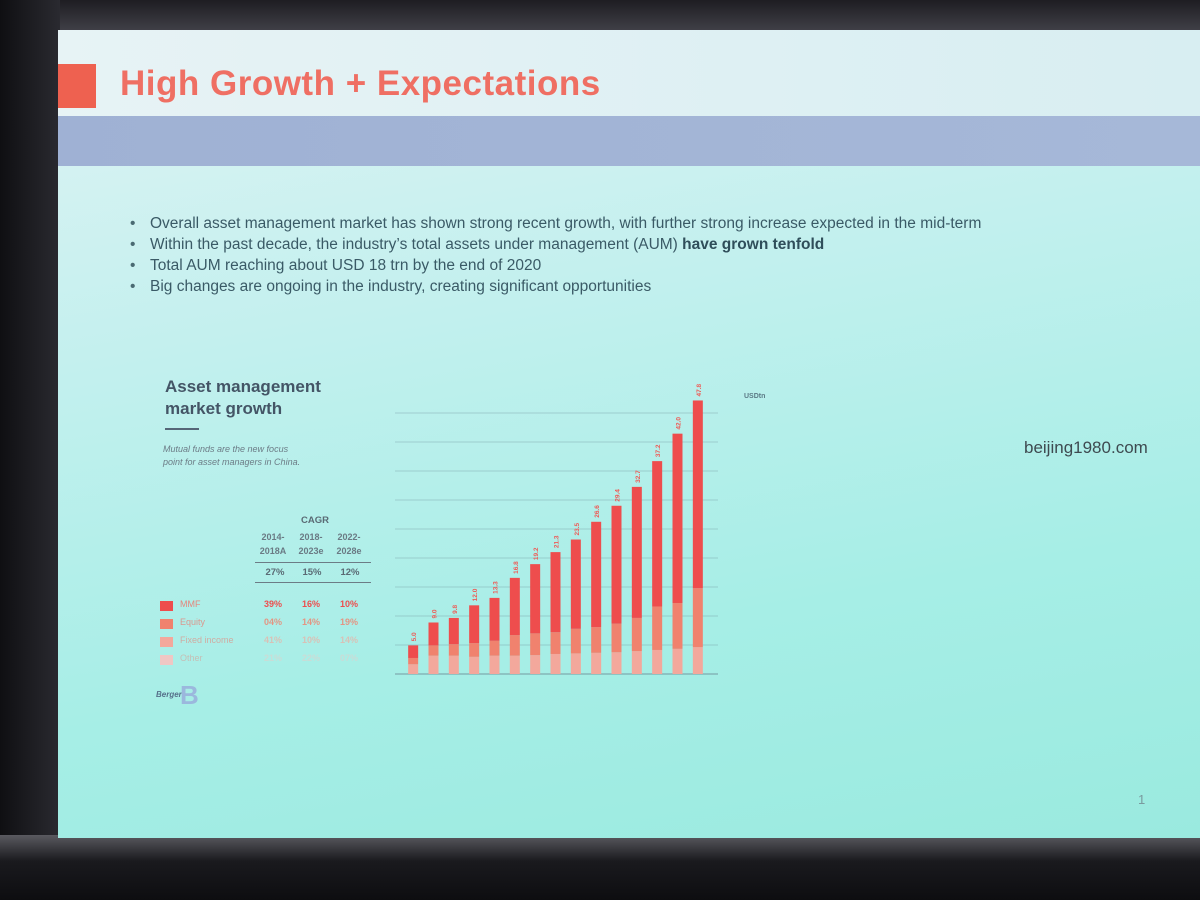 The width and height of the screenshot is (1200, 900). Describe the element at coordinates (189, 695) in the screenshot. I see `logo-mark-icon: B` at that location.